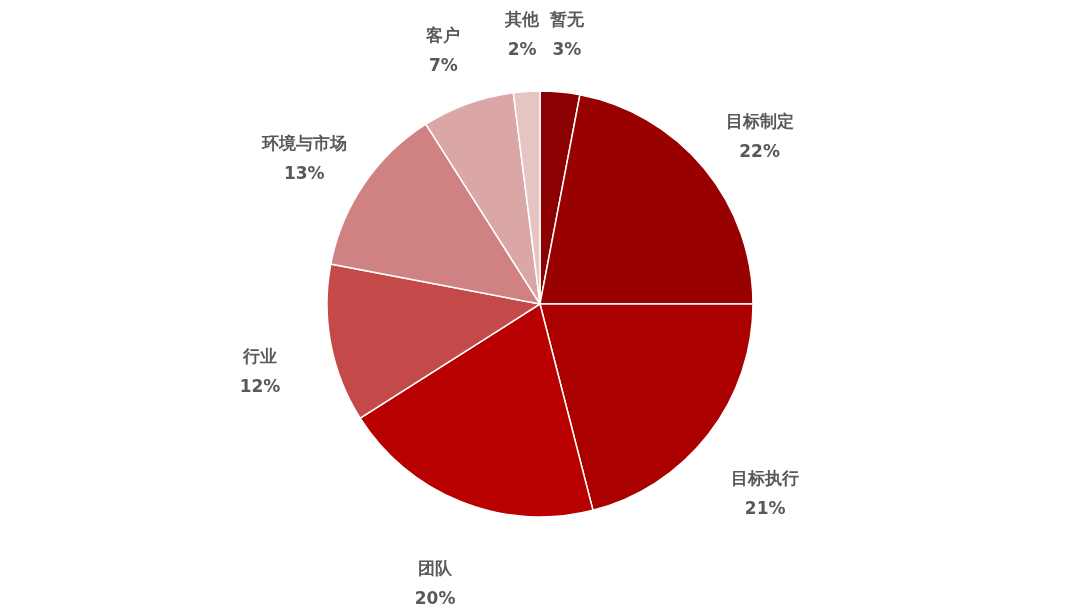 Image resolution: width=1080 pixels, height=608 pixels. What do you see at coordinates (566, 19) in the screenshot?
I see `slice-label: 暂无` at bounding box center [566, 19].